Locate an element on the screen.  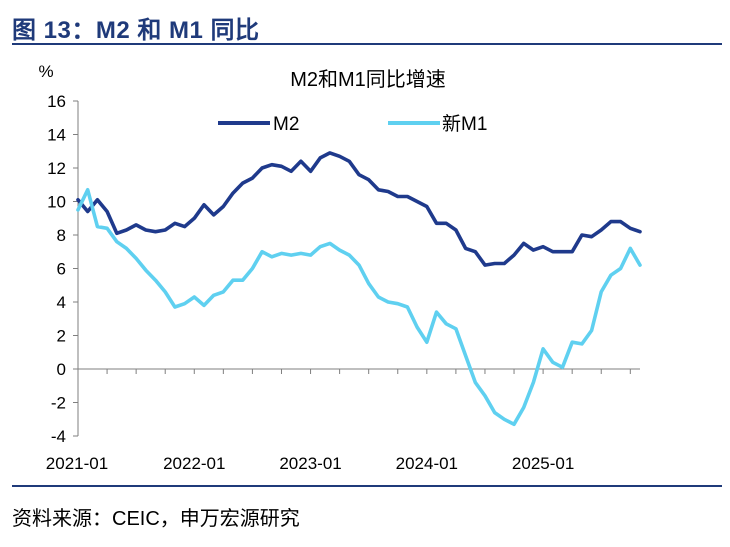
chart-title: M2和M1同比增速 is located at coordinates (368, 79).